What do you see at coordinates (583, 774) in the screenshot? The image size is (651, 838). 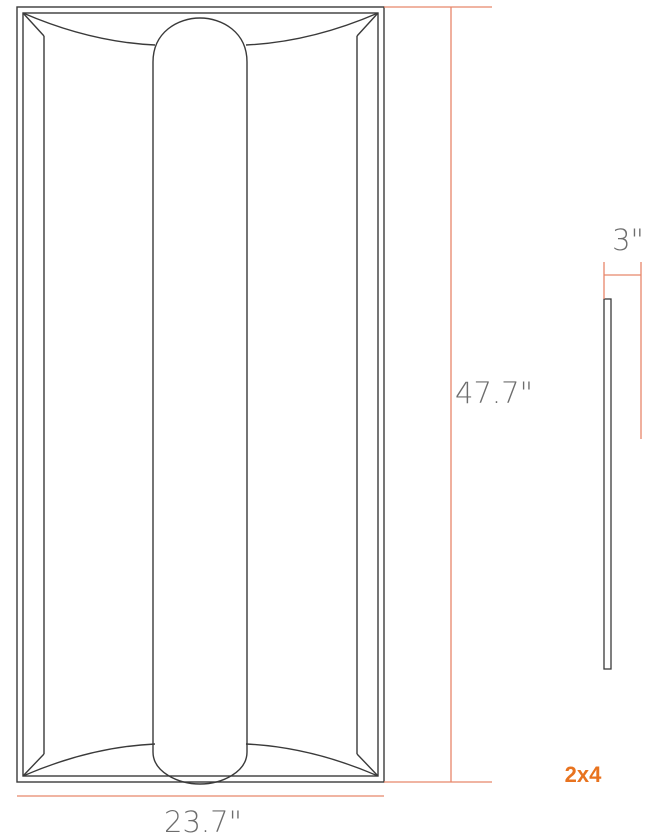 I see `size-label: 2x4` at bounding box center [583, 774].